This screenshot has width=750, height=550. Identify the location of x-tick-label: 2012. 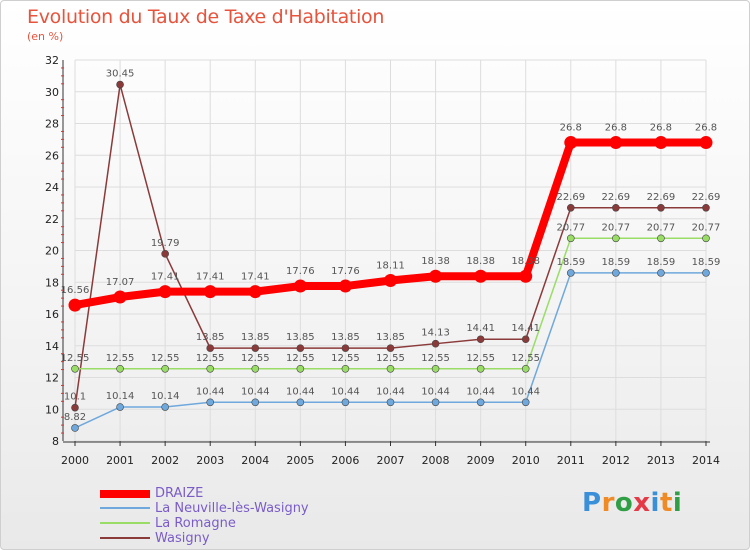
(616, 460).